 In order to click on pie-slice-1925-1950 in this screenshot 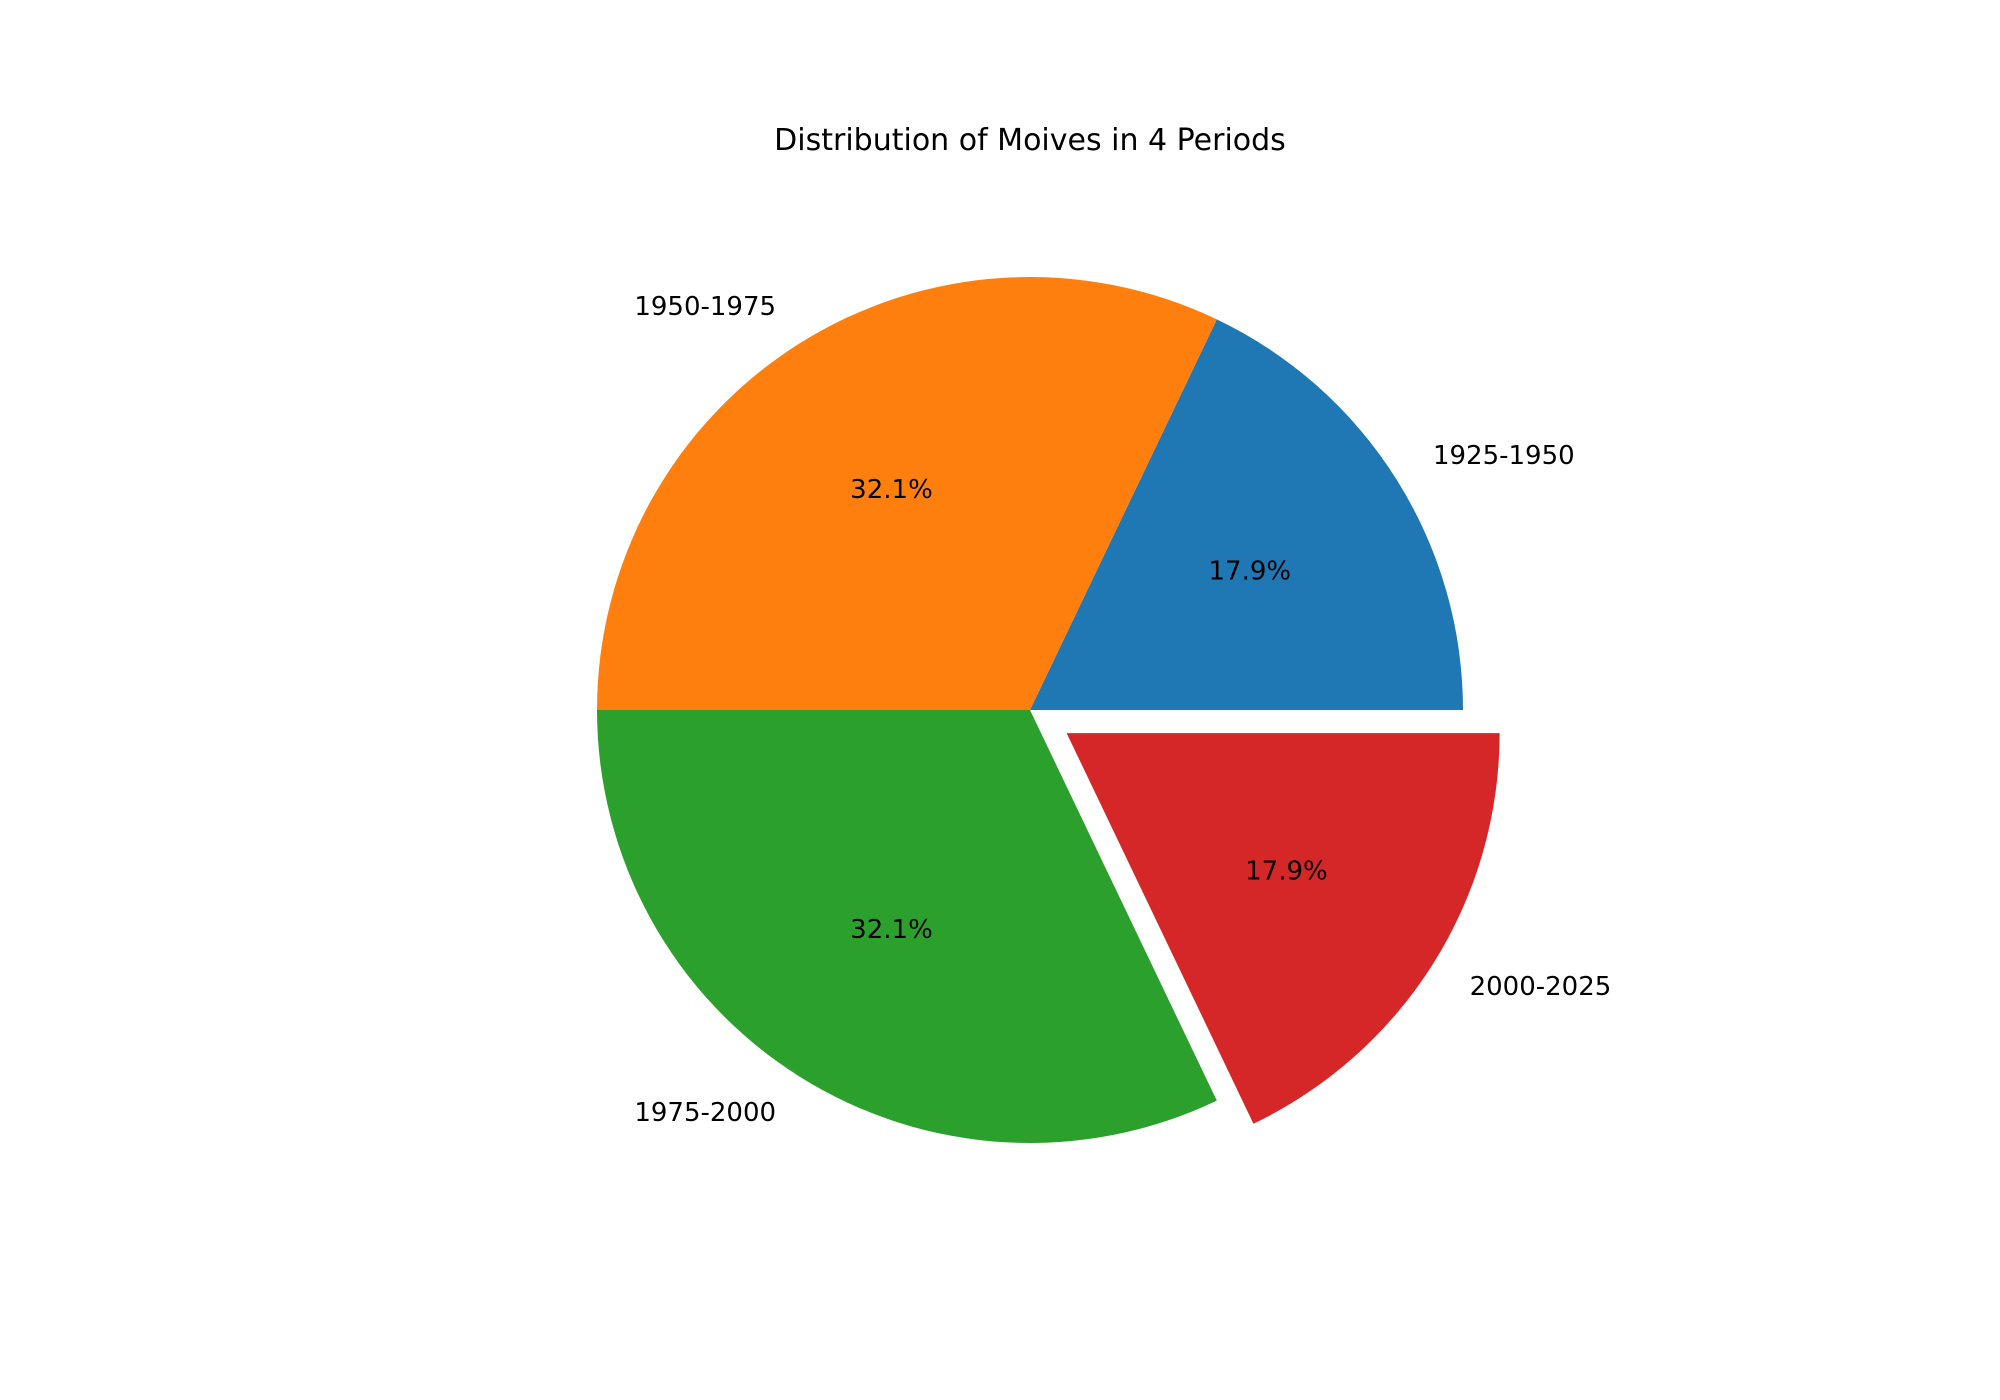, I will do `click(1246, 514)`.